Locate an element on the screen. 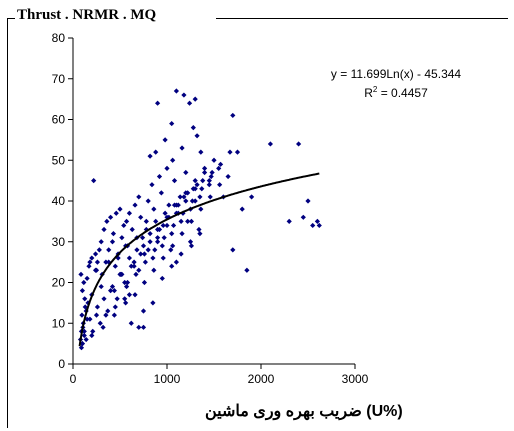 The height and width of the screenshot is (431, 514). y-tick-label: 60 is located at coordinates (59, 120).